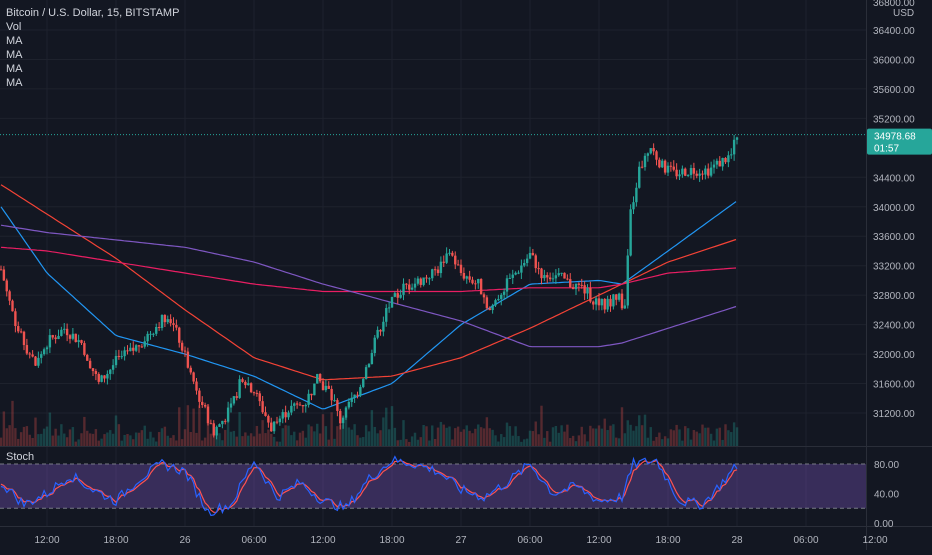 This screenshot has width=932, height=555. What do you see at coordinates (886, 495) in the screenshot?
I see `stoch-axis: 80.00 40.00 0.00` at bounding box center [886, 495].